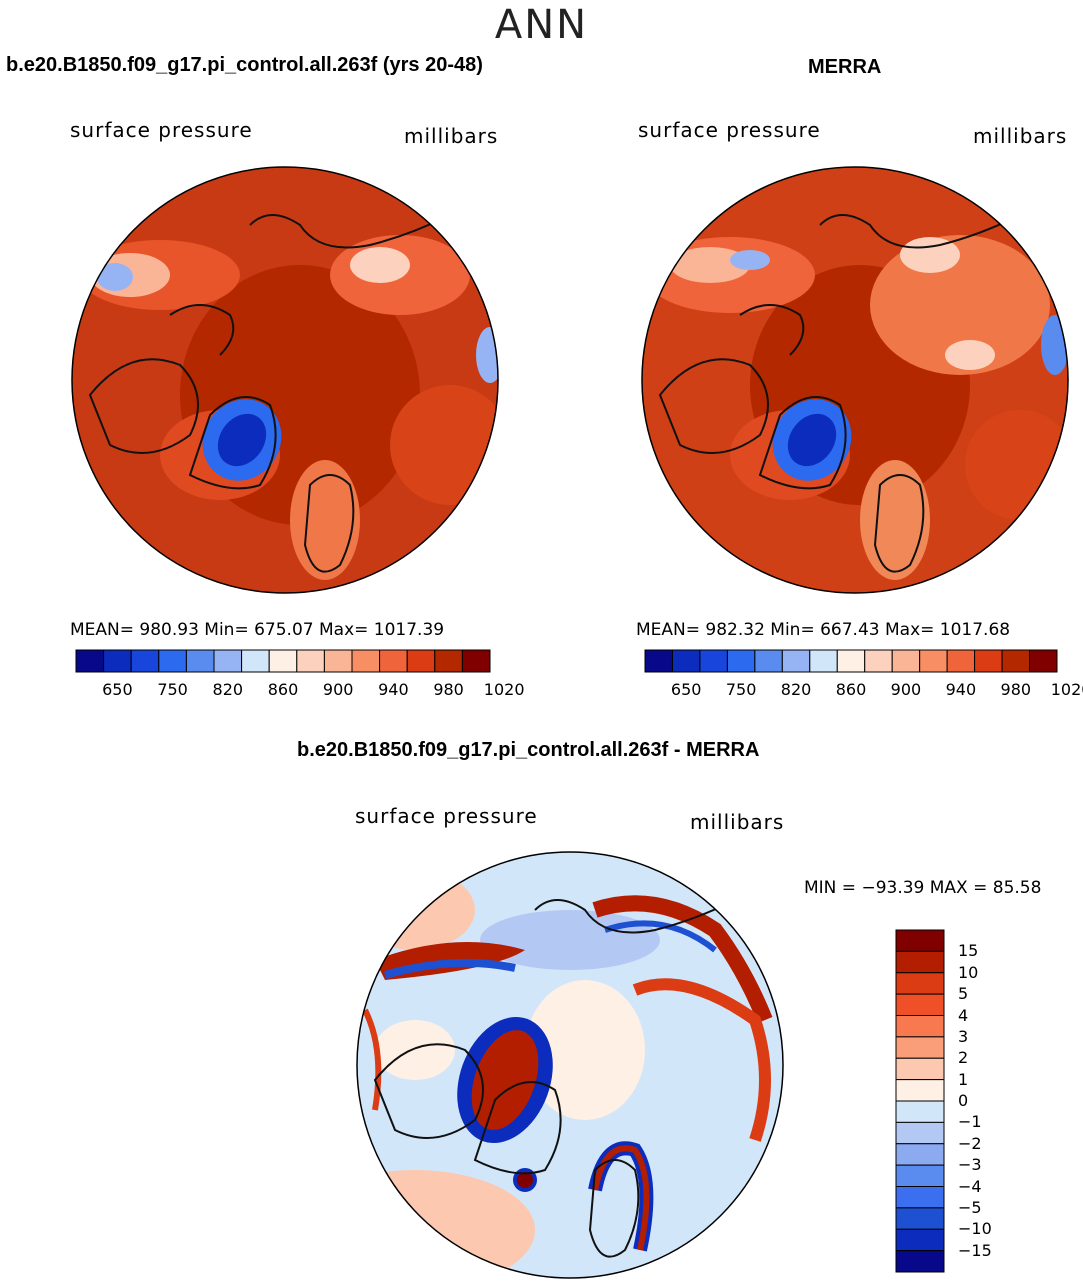 Image resolution: width=1083 pixels, height=1283 pixels. Describe the element at coordinates (975, 1250) in the screenshot. I see `colorbar-tick-label: −15` at that location.